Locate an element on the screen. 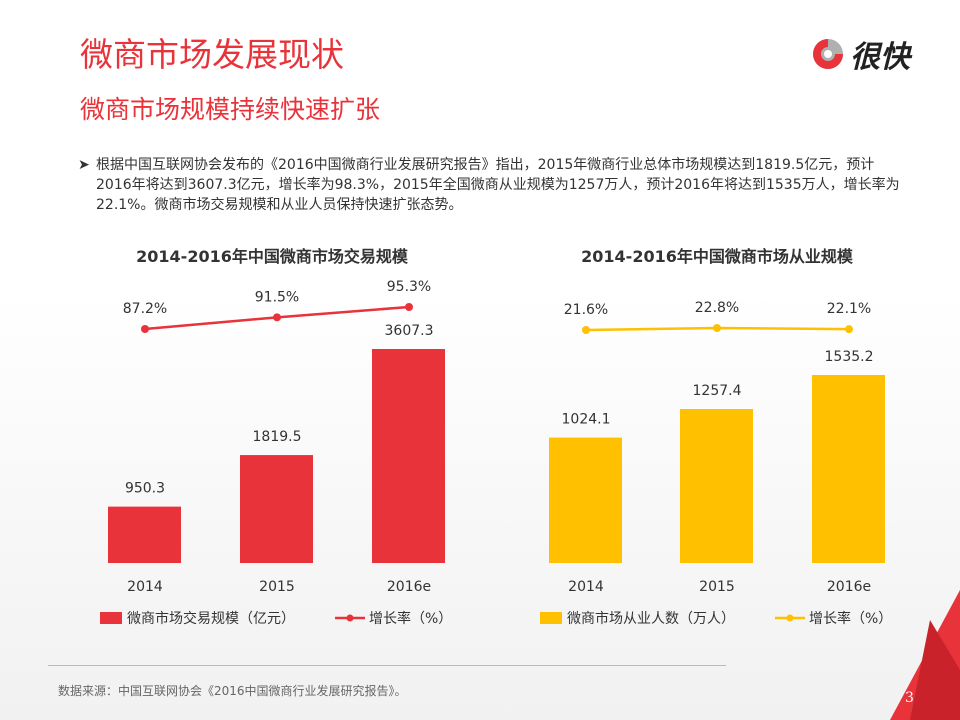  bar-label: 3607.3 is located at coordinates (409, 331).